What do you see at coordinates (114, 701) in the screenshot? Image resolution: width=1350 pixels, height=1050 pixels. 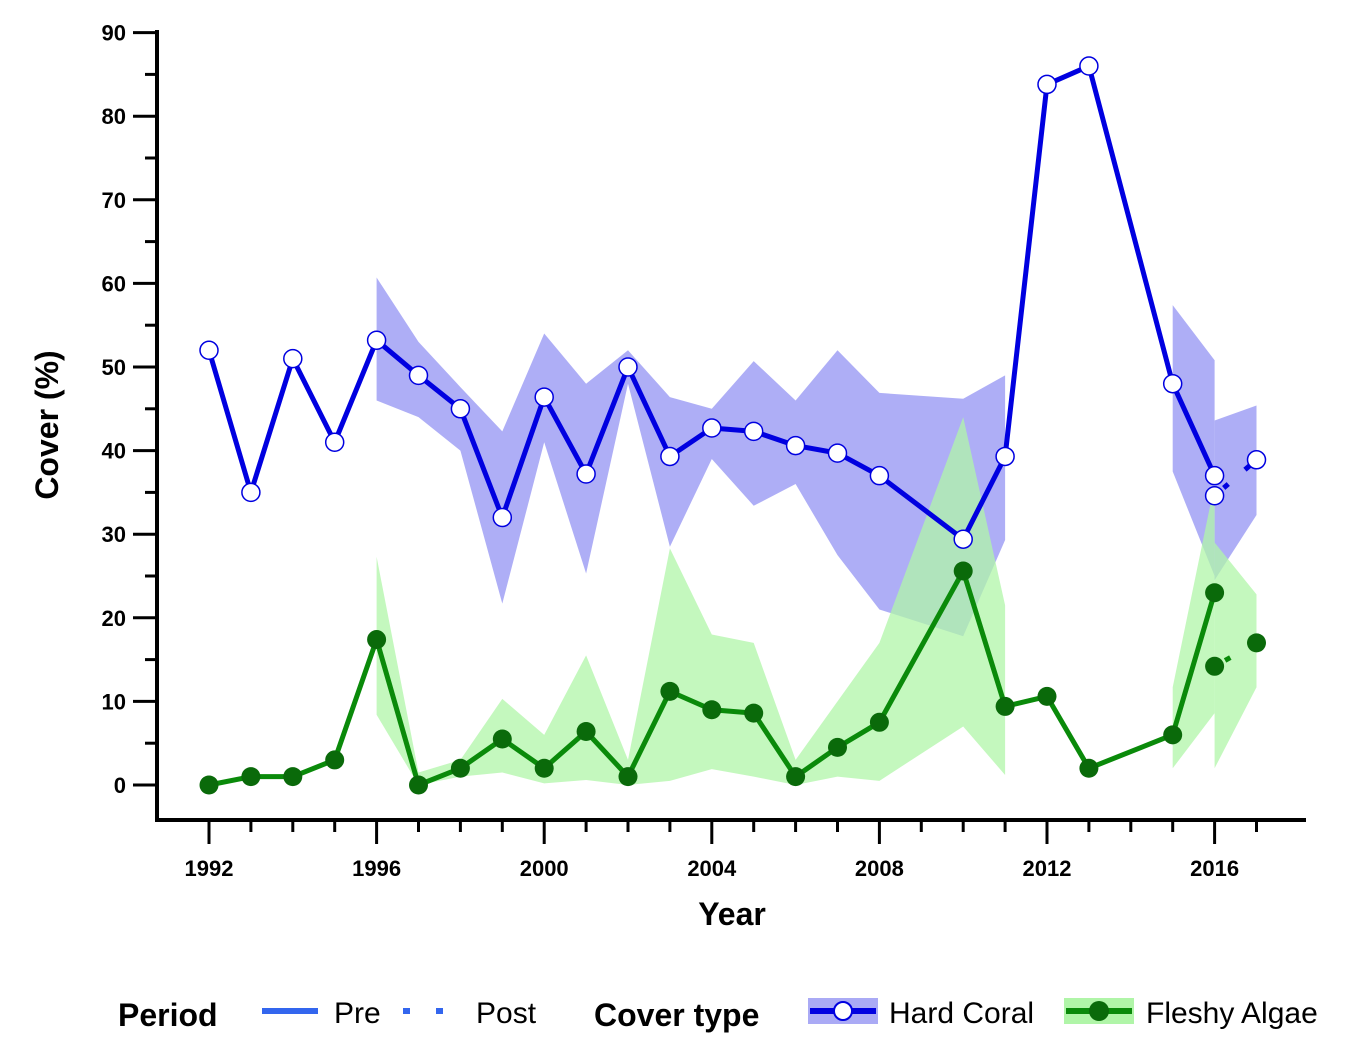 I see `y-tick-label: 10` at bounding box center [114, 701].